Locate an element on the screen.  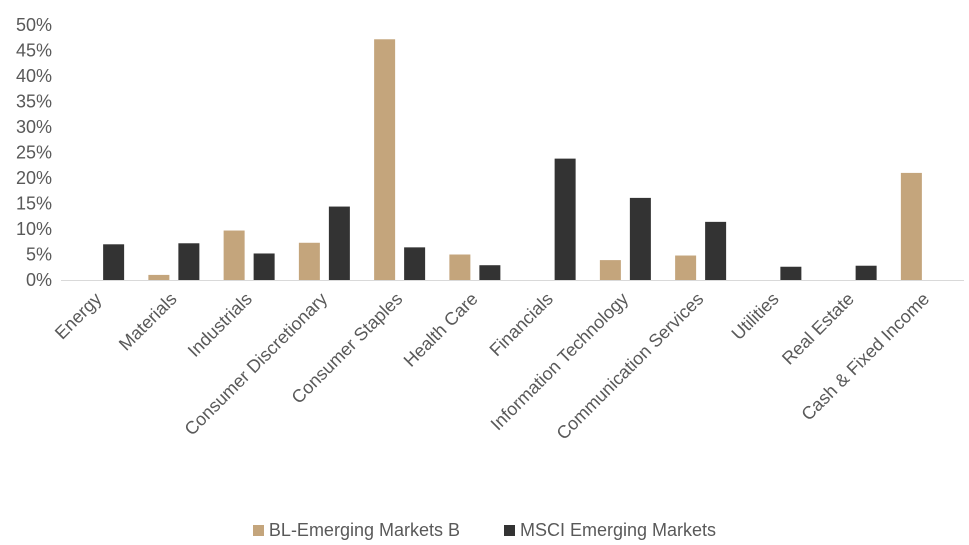
bar-msci-emerging-markets-consumer-staples is located at coordinates (415, 263).